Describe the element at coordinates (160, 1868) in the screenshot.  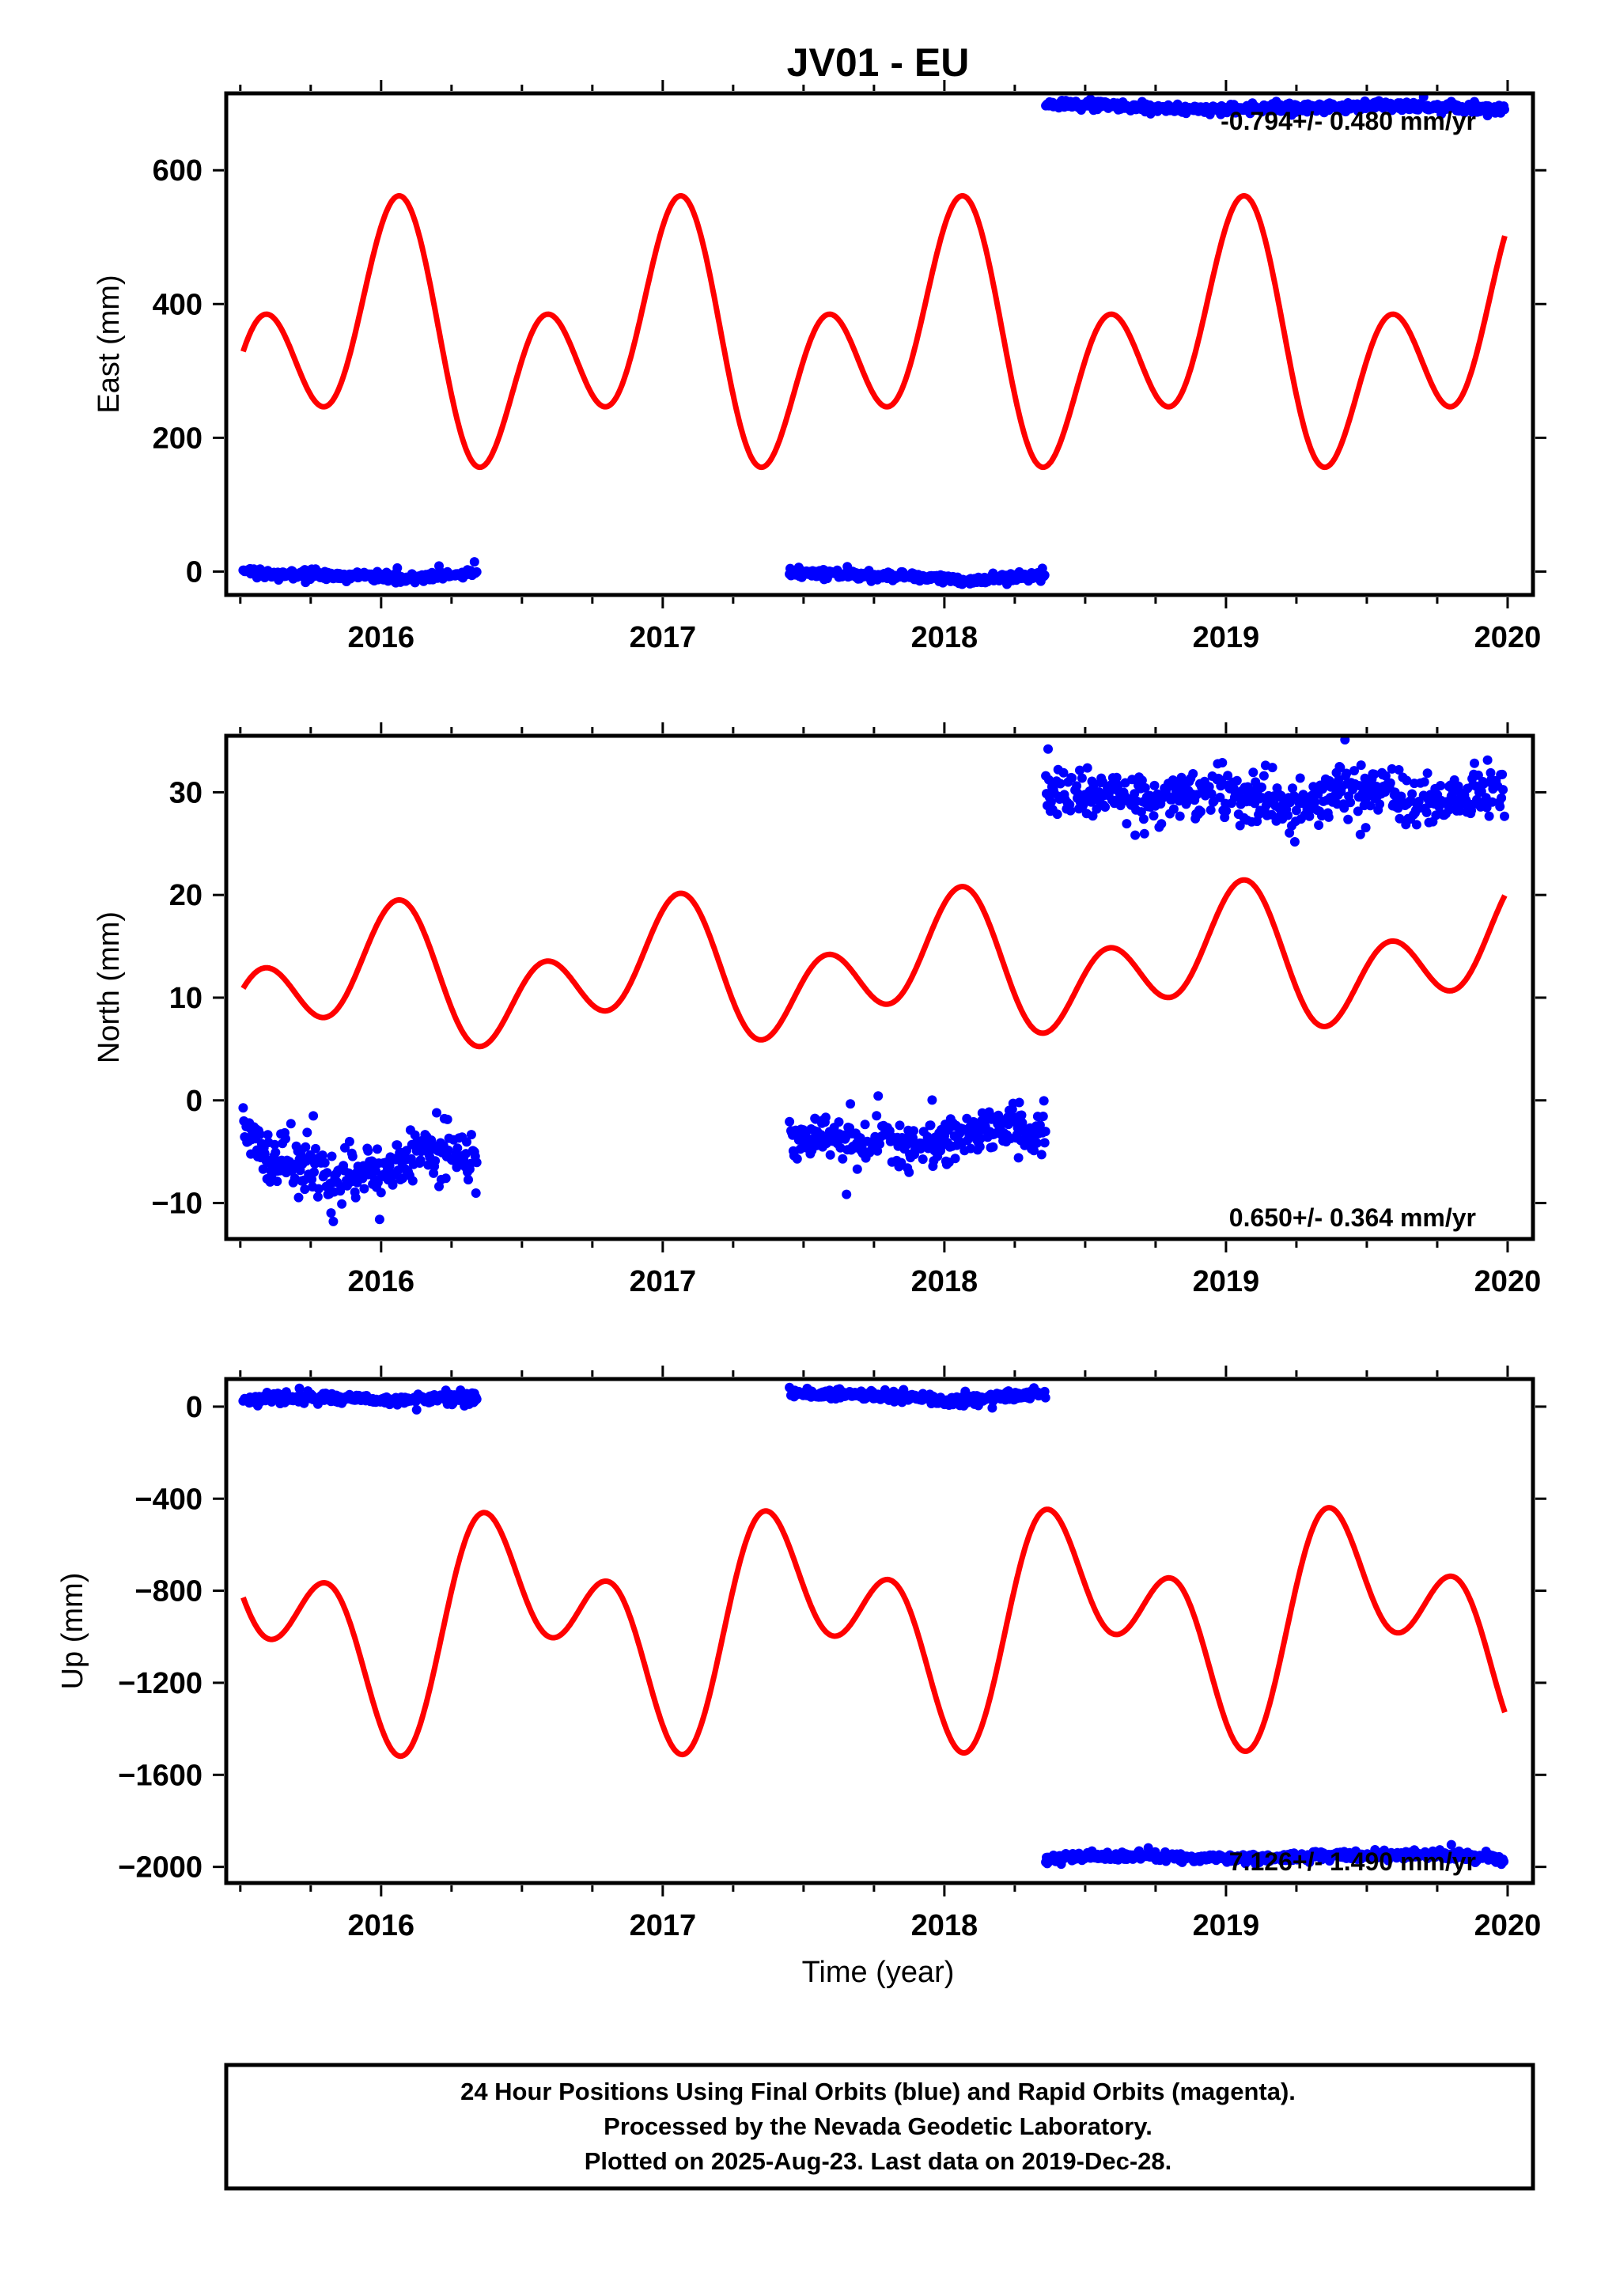
I see `y-tick-label: −2000` at that location.